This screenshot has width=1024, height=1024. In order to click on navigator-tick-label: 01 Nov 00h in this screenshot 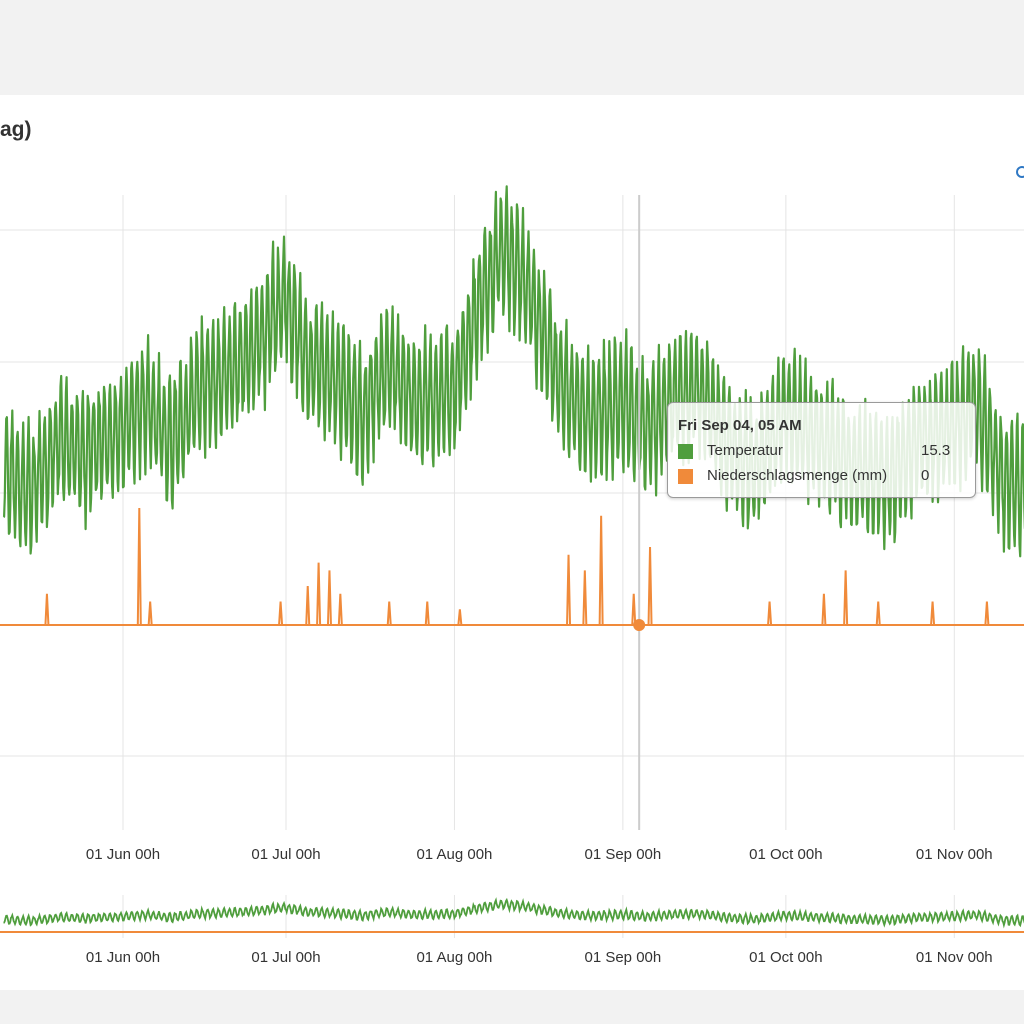, I will do `click(954, 957)`.